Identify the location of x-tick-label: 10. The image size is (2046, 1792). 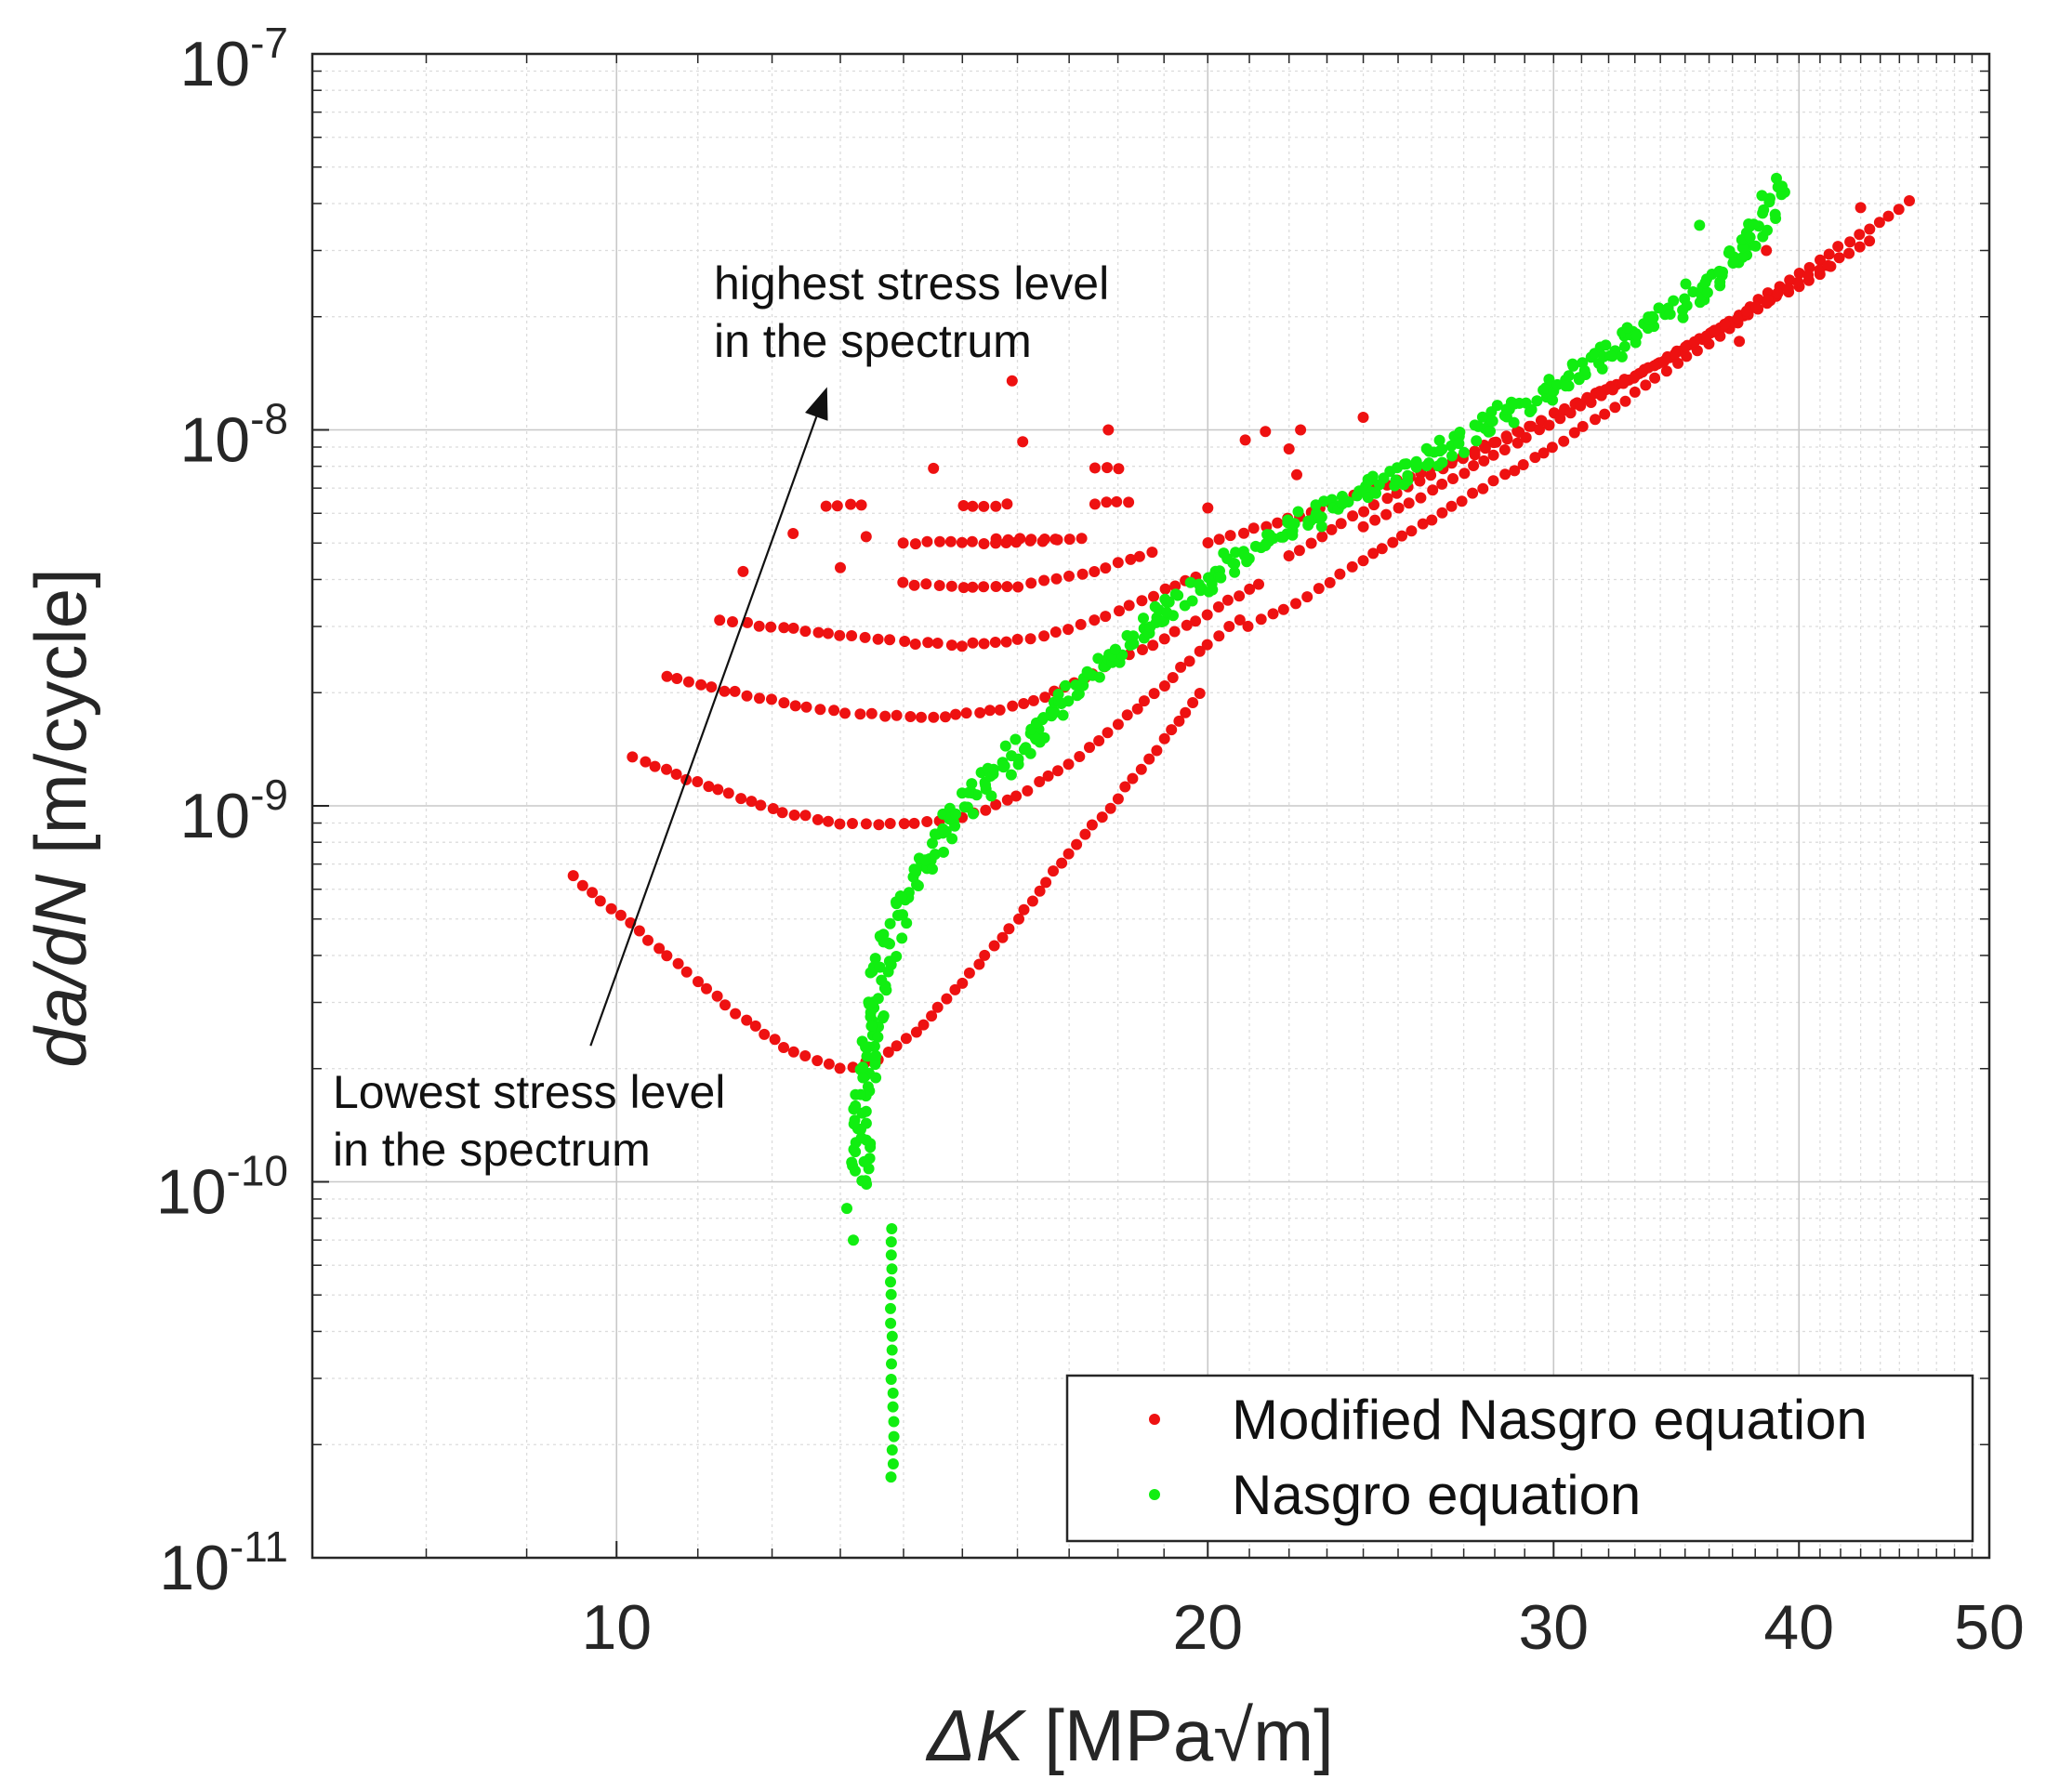
(616, 1627).